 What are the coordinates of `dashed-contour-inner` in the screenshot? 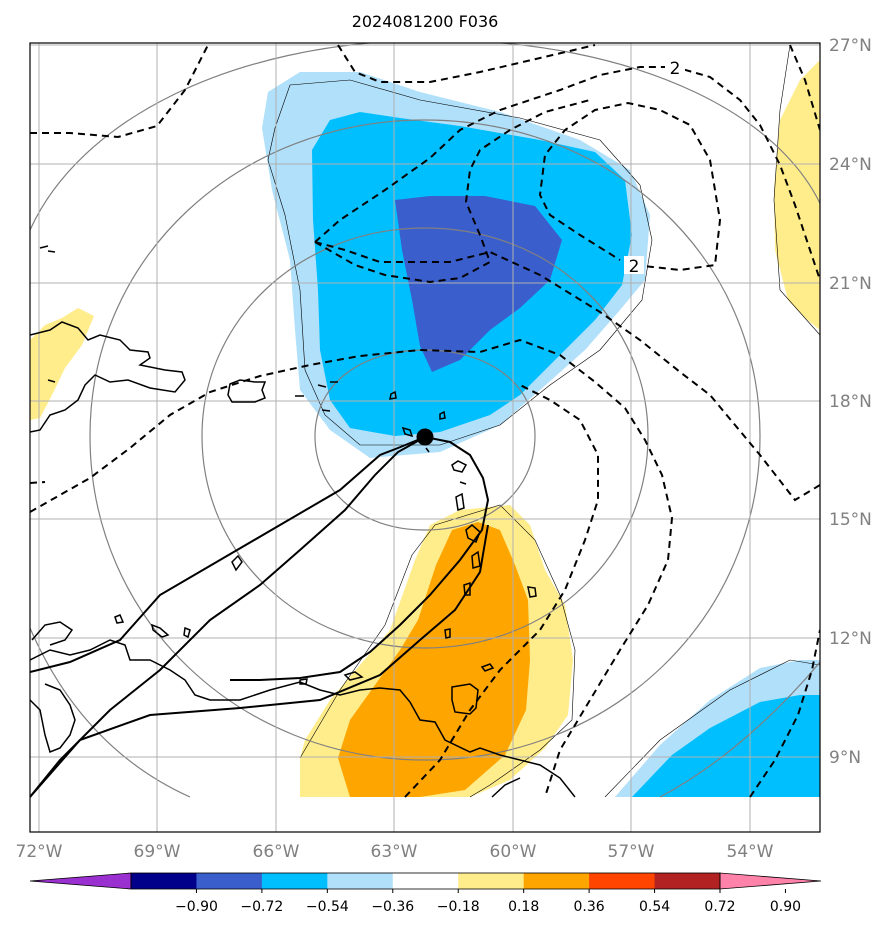 It's located at (567, 173).